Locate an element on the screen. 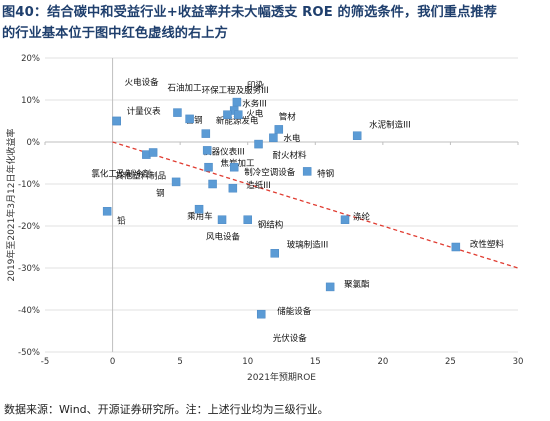 Image resolution: width=550 pixels, height=421 pixels. x-tick-label: -5 is located at coordinates (45, 362).